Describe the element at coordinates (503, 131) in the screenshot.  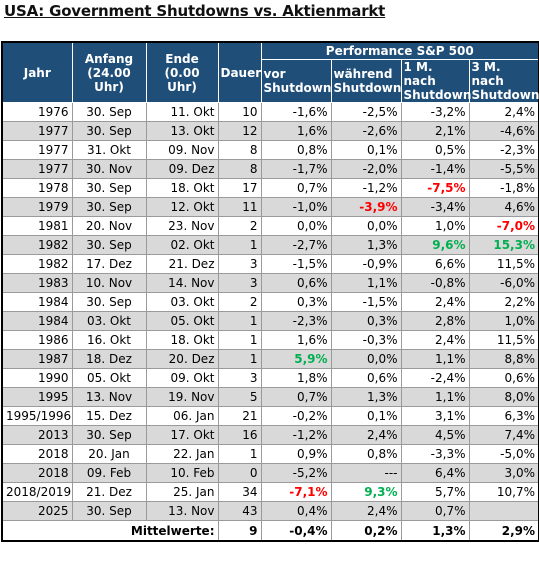
I see `cell-m3: -4,6%` at that location.